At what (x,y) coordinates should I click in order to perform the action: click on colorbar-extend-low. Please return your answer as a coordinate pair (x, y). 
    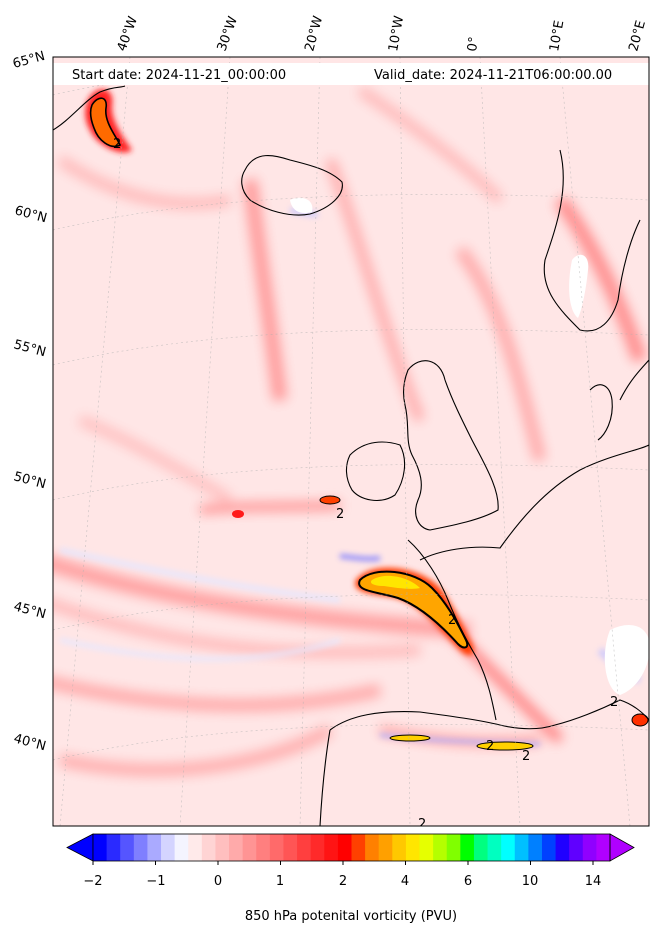
    Looking at the image, I should click on (80, 847).